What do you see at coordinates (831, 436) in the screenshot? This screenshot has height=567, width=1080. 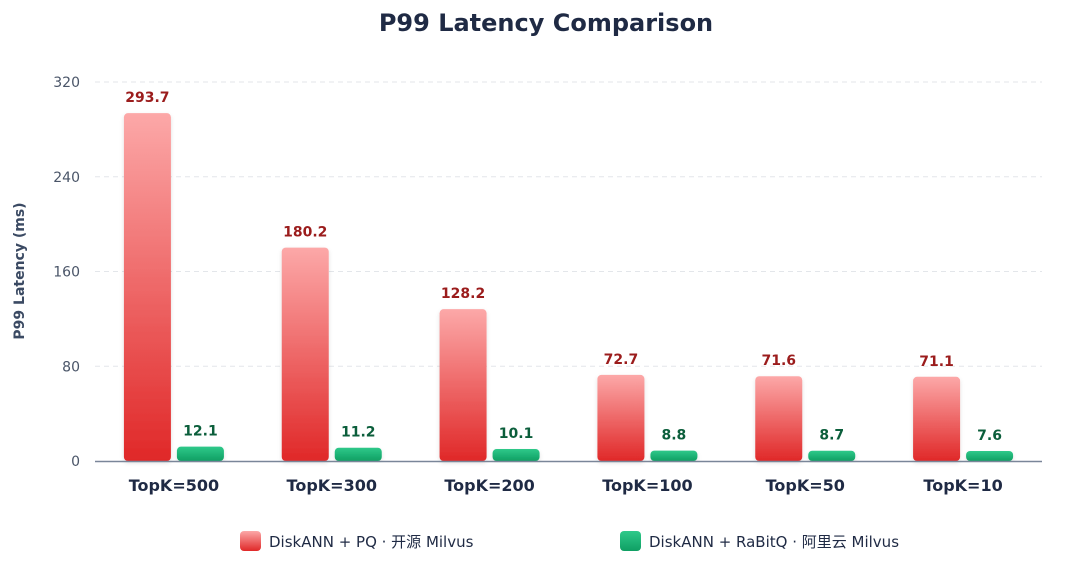 I see `data-label-rabitq: 8.7` at bounding box center [831, 436].